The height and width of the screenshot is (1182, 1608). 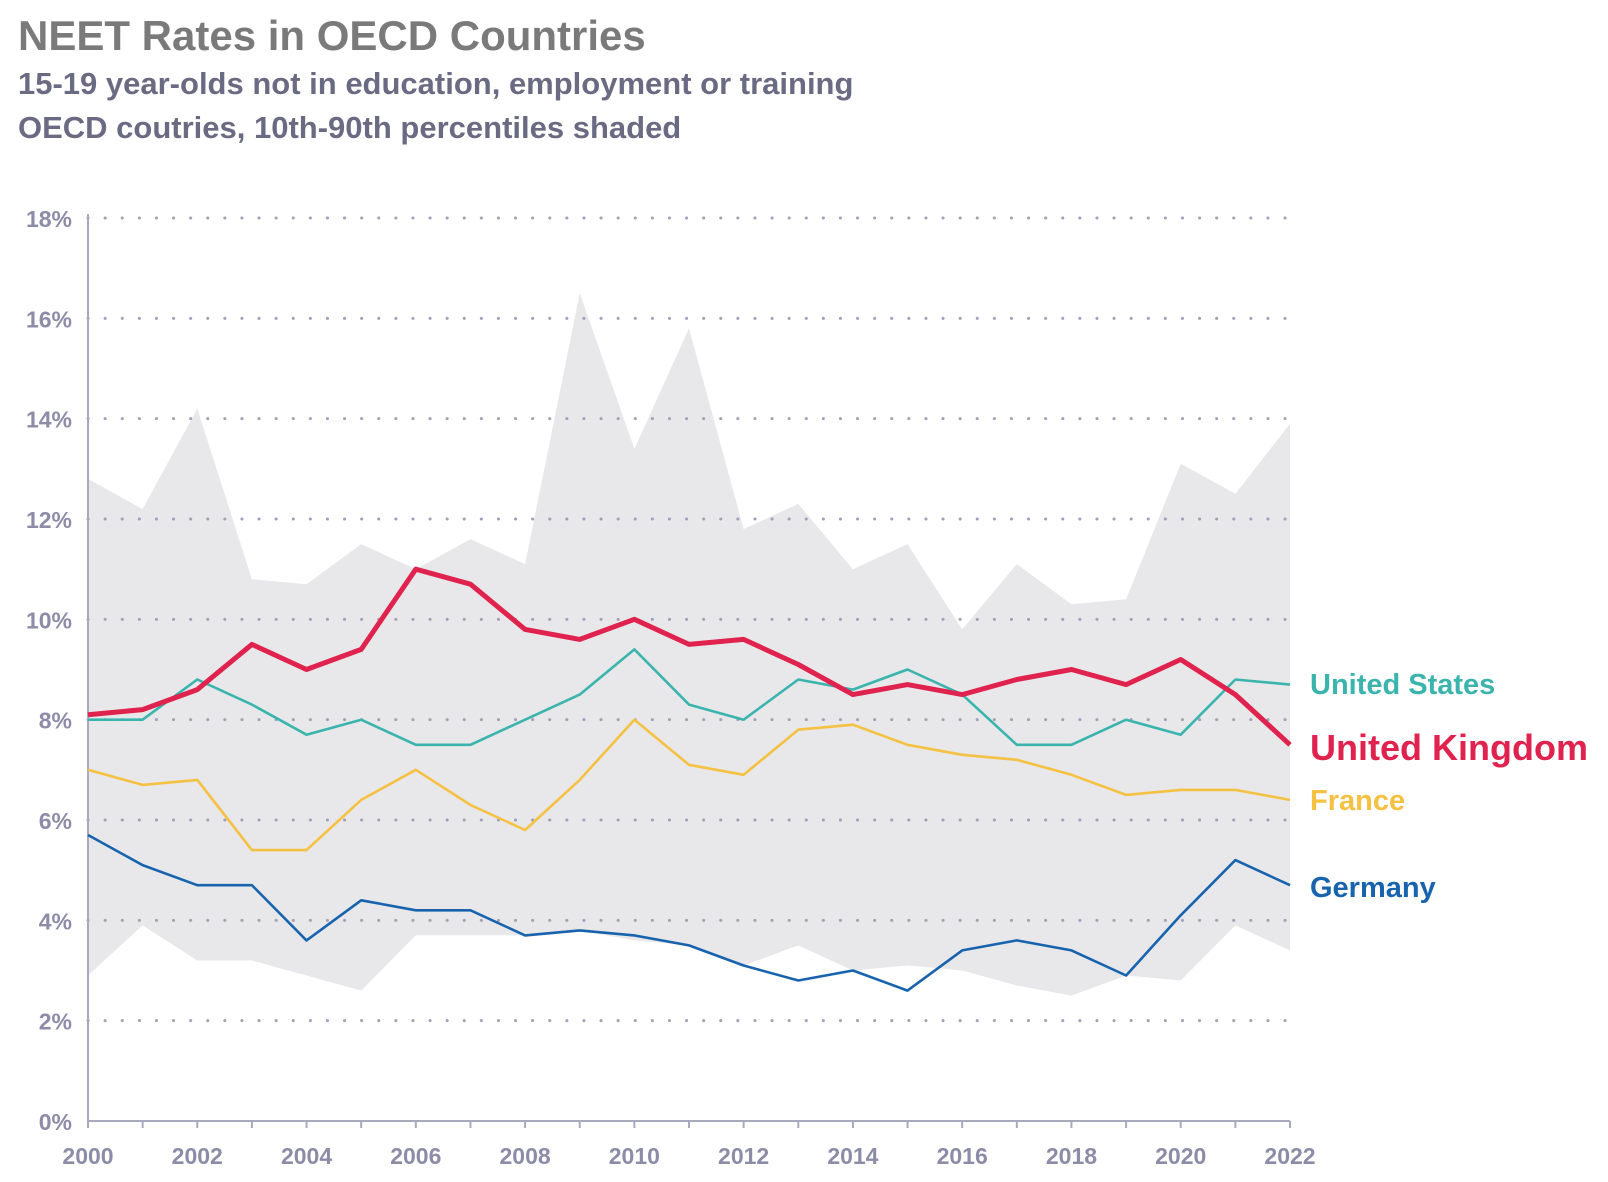 What do you see at coordinates (525, 1156) in the screenshot?
I see `x-tick-label: 2008` at bounding box center [525, 1156].